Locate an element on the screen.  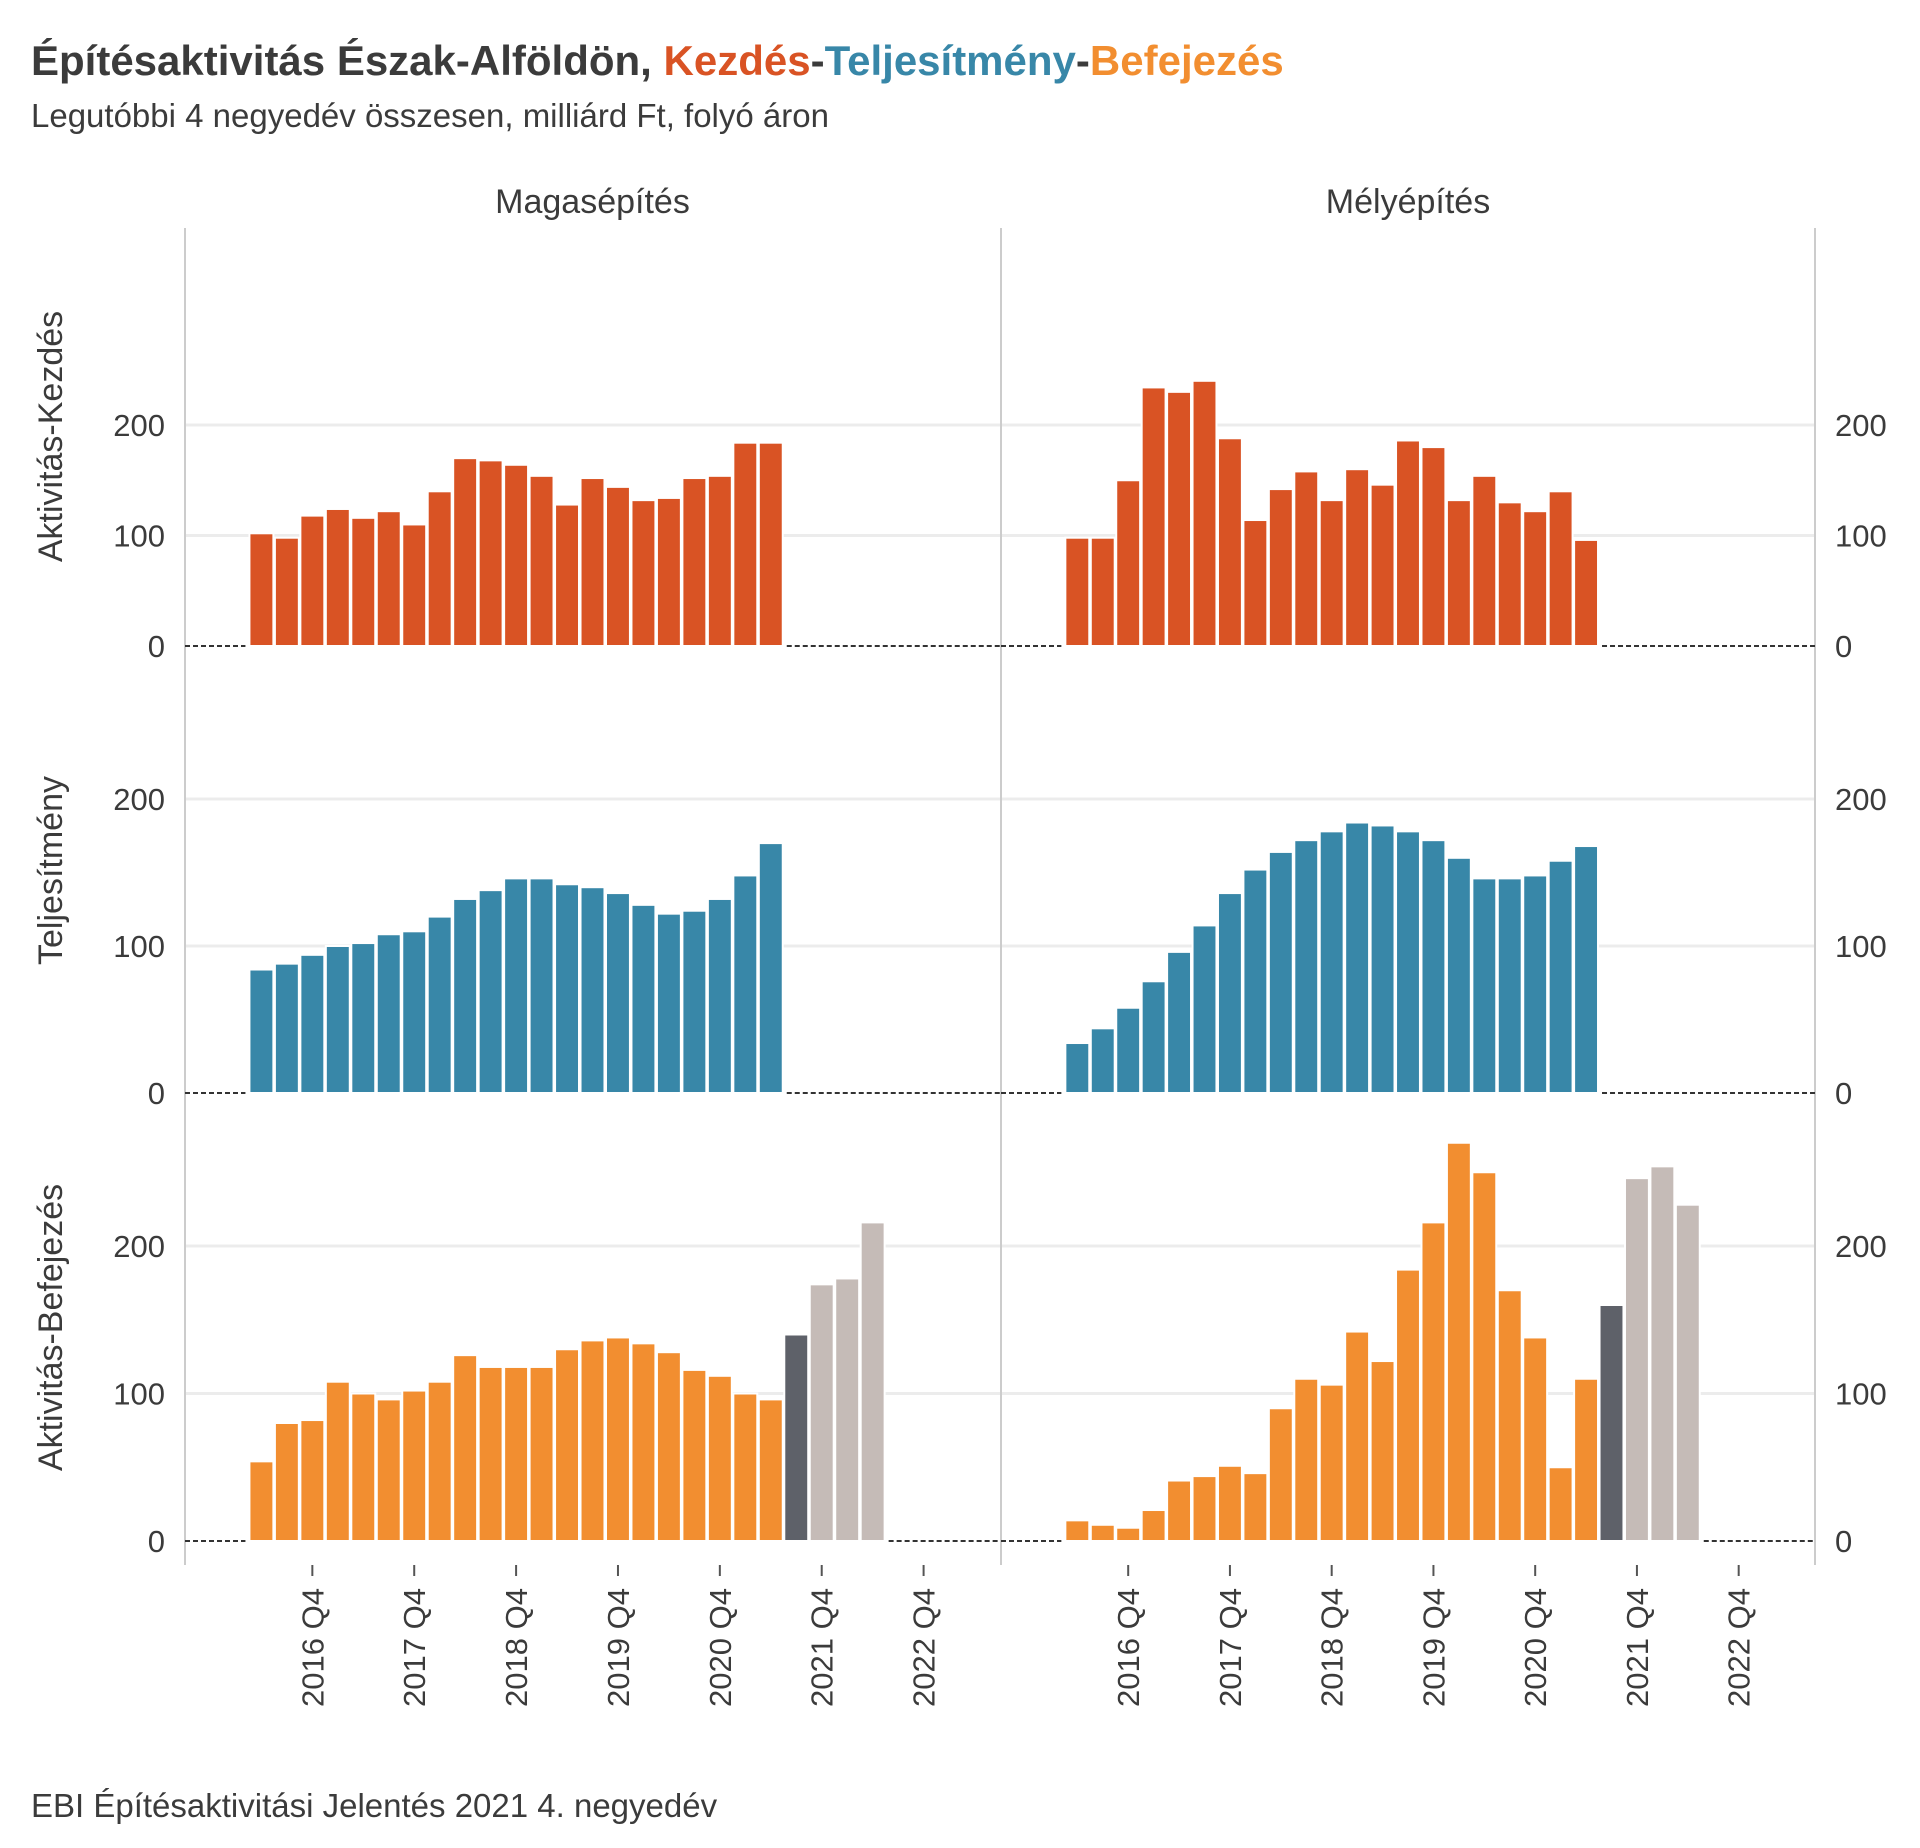
title-prefix: Építésaktivitás Észak-Alföldön, is located at coordinates (347, 60).